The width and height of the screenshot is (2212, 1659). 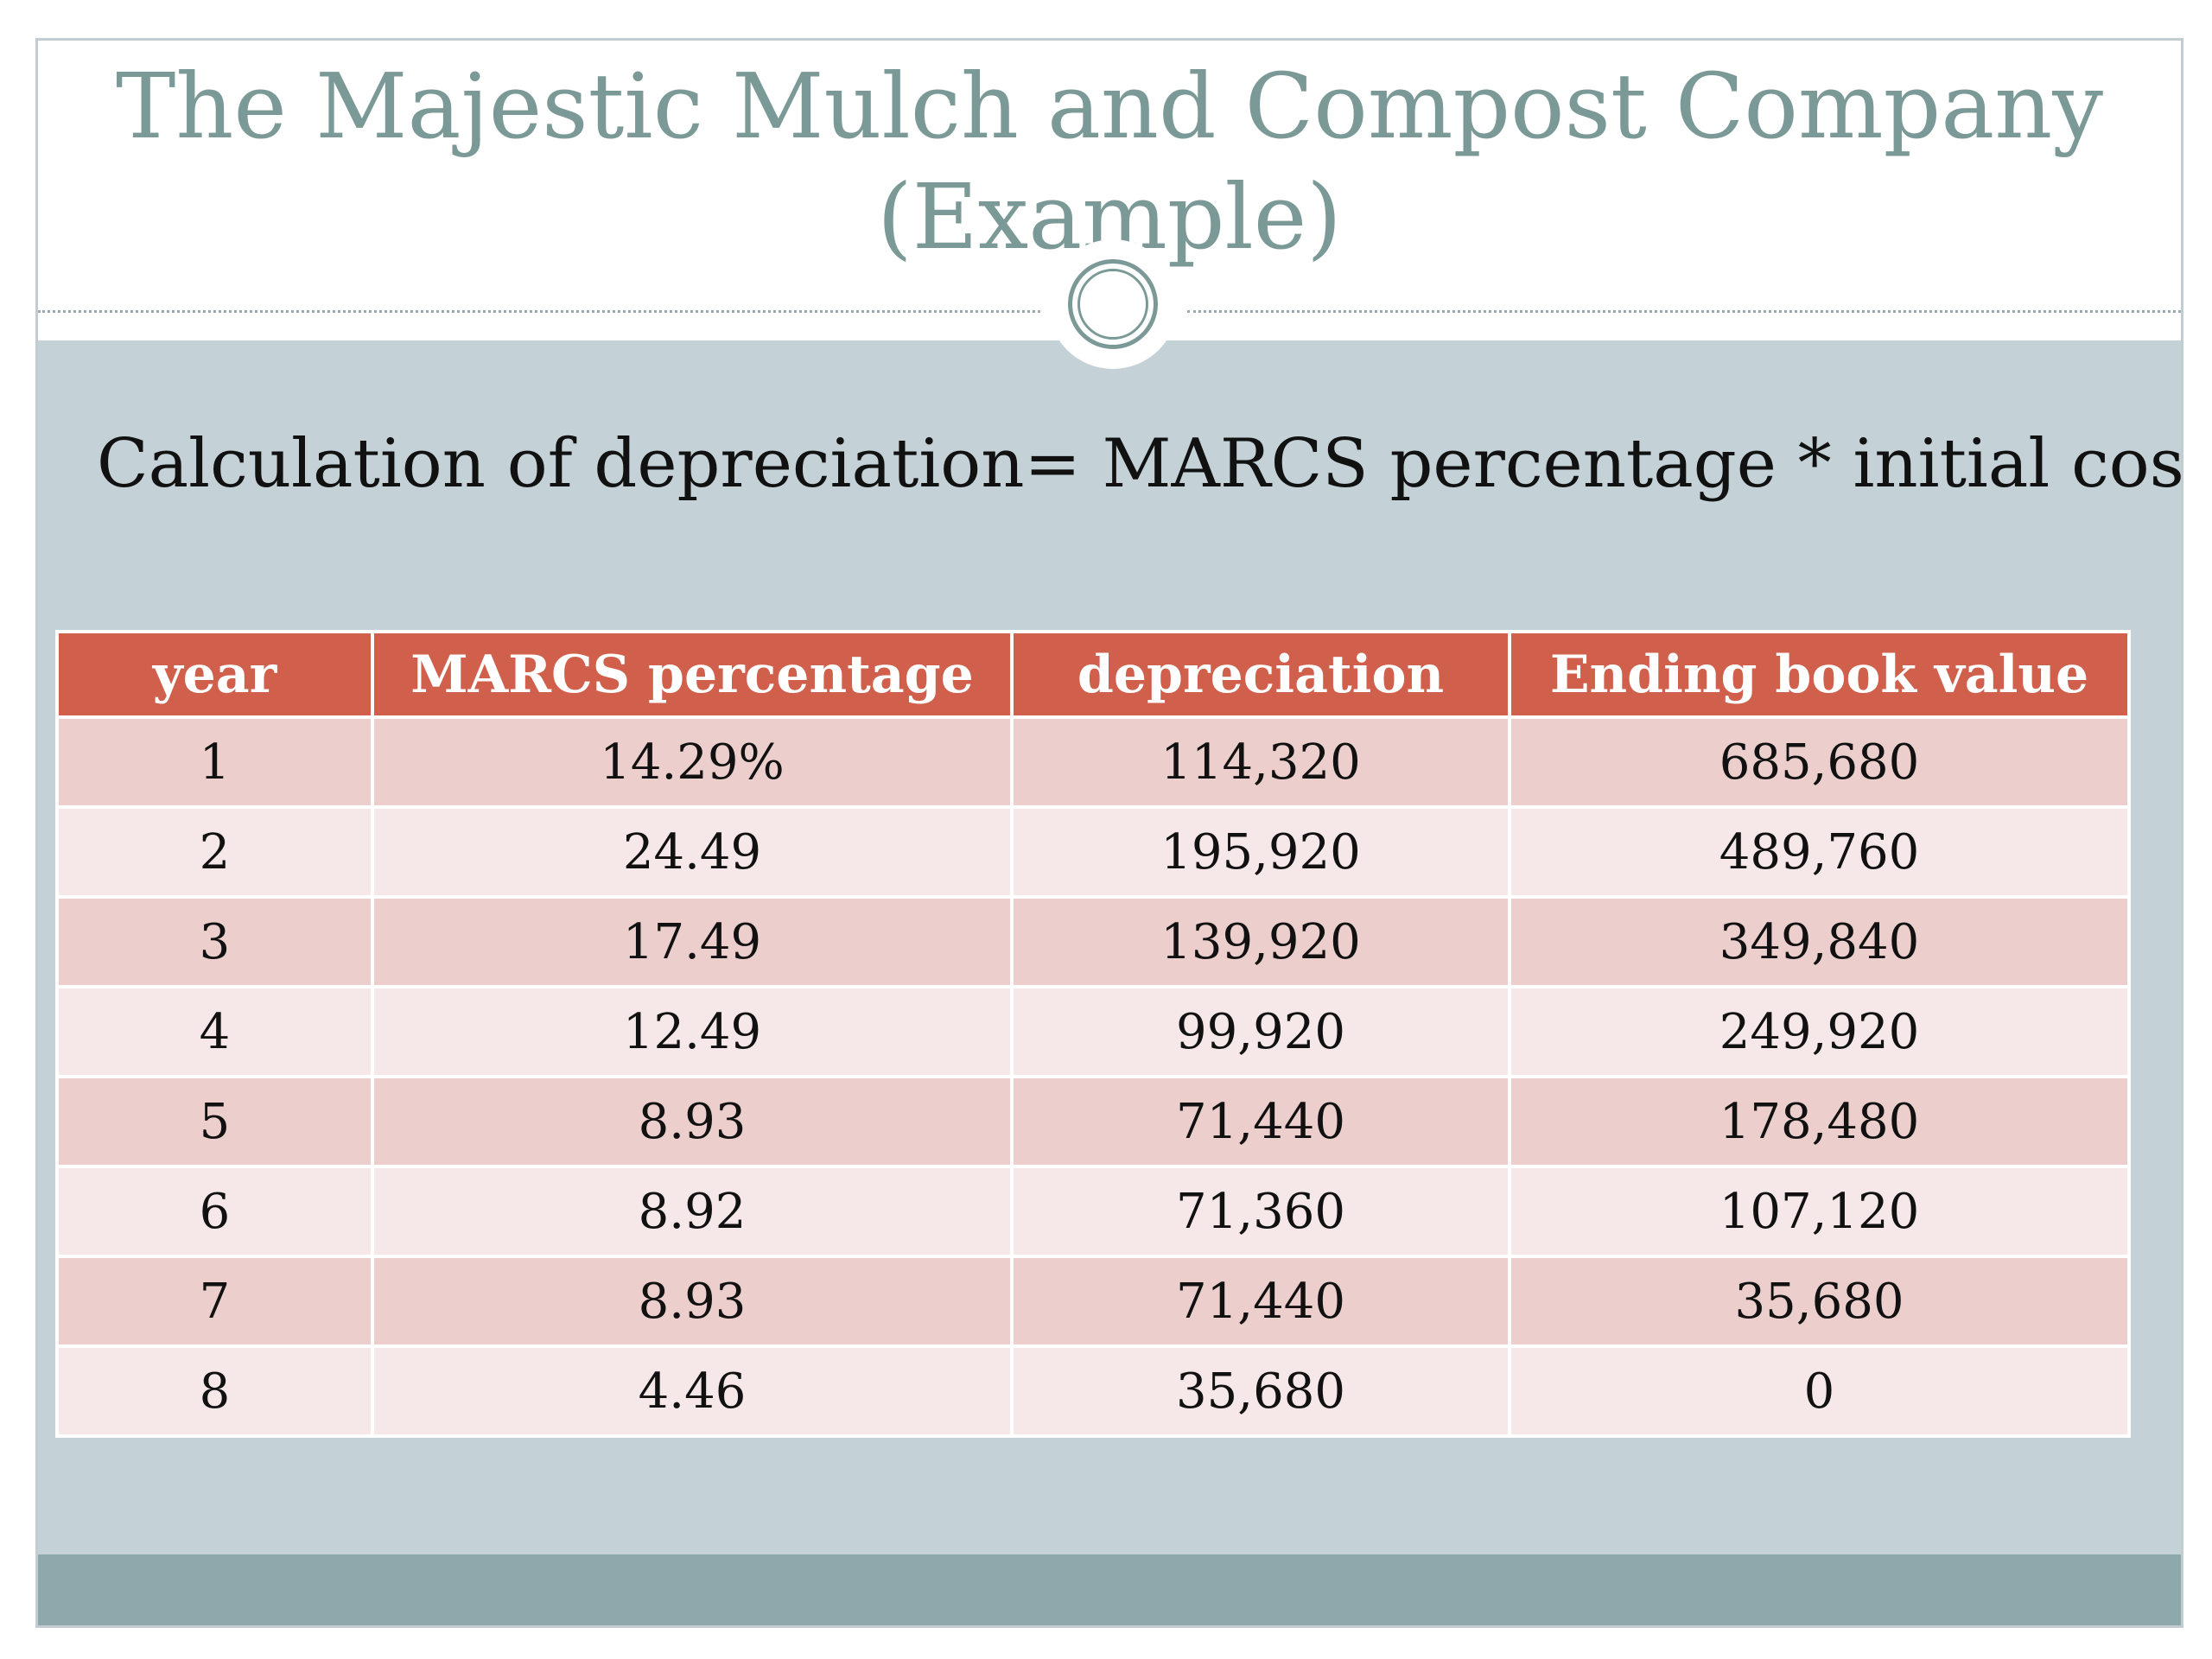 What do you see at coordinates (1260, 852) in the screenshot?
I see `depreciation-cell: 195,920` at bounding box center [1260, 852].